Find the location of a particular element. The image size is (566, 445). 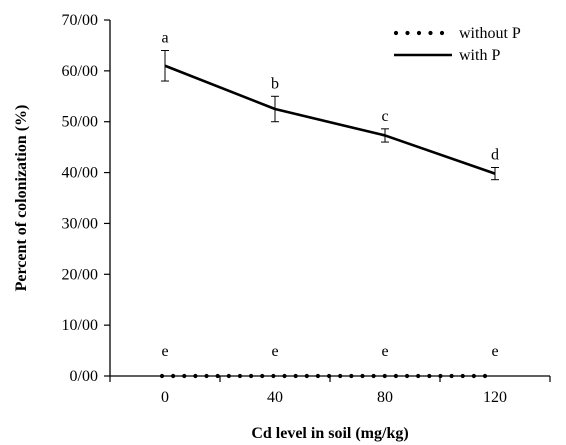

y-tick-label: 10/00 is located at coordinates (80, 325).